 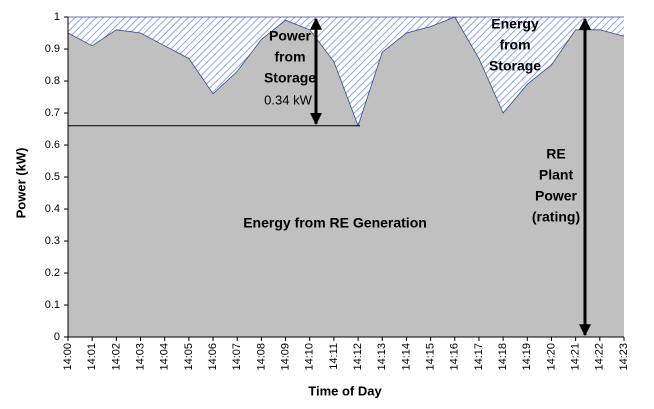 I want to click on annotation: Energy, so click(x=515, y=24).